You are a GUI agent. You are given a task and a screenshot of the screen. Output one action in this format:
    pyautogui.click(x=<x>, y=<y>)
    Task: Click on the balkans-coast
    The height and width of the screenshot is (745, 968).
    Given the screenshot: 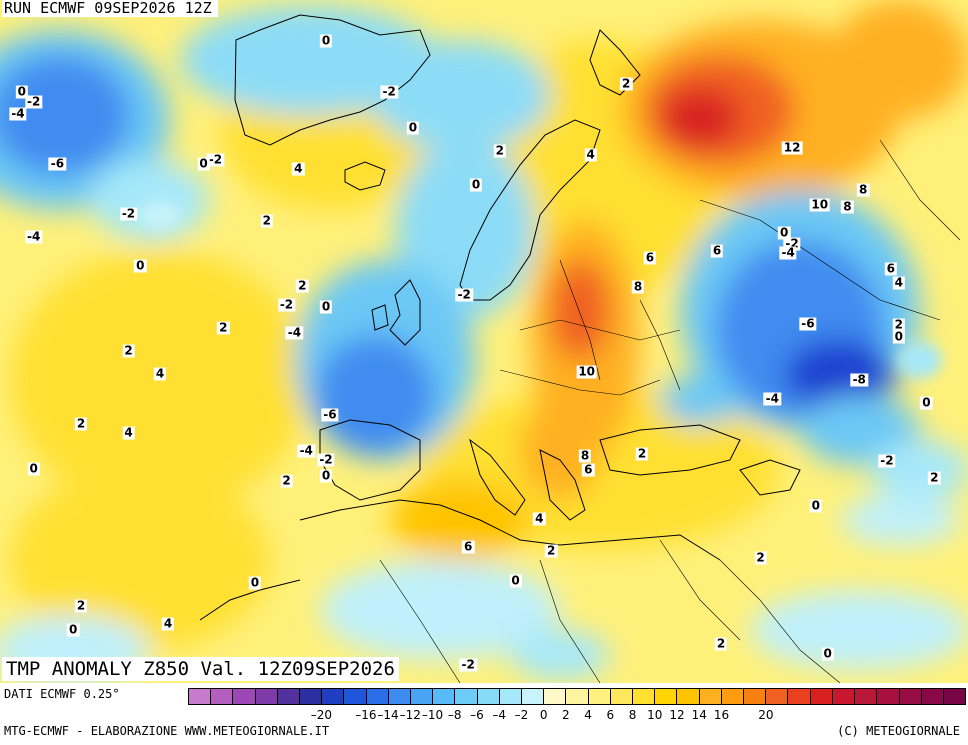 What is the action you would take?
    pyautogui.click(x=562, y=485)
    